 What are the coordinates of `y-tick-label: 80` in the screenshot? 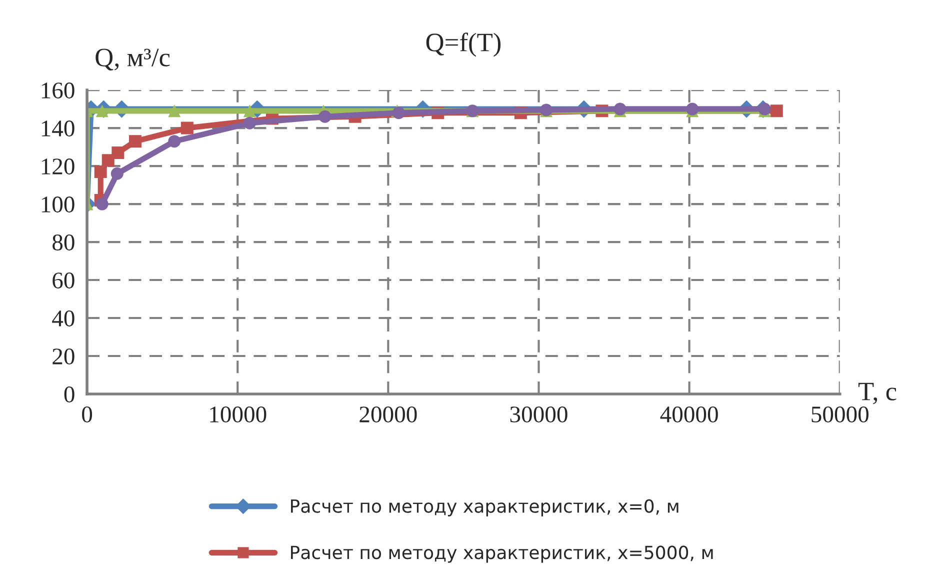 It's located at (63, 242).